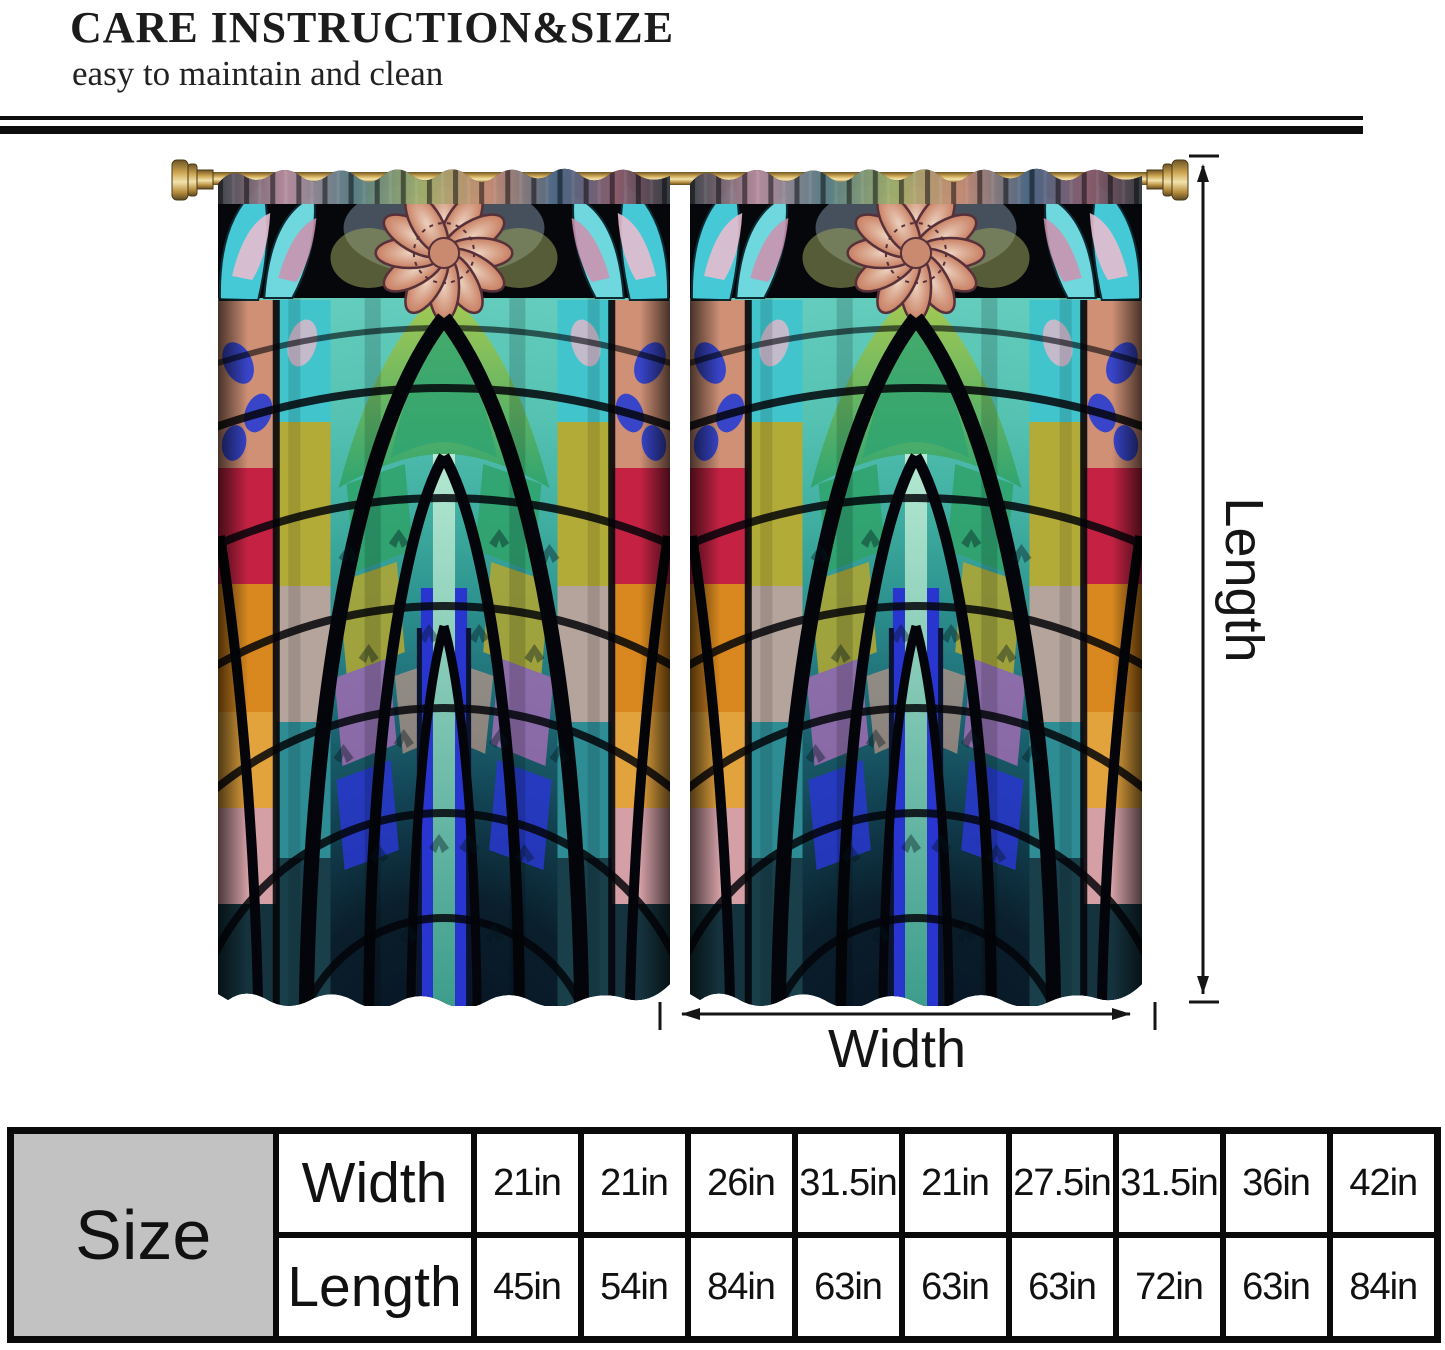  Describe the element at coordinates (143, 1235) in the screenshot. I see `size-corner-cell: Size` at that location.